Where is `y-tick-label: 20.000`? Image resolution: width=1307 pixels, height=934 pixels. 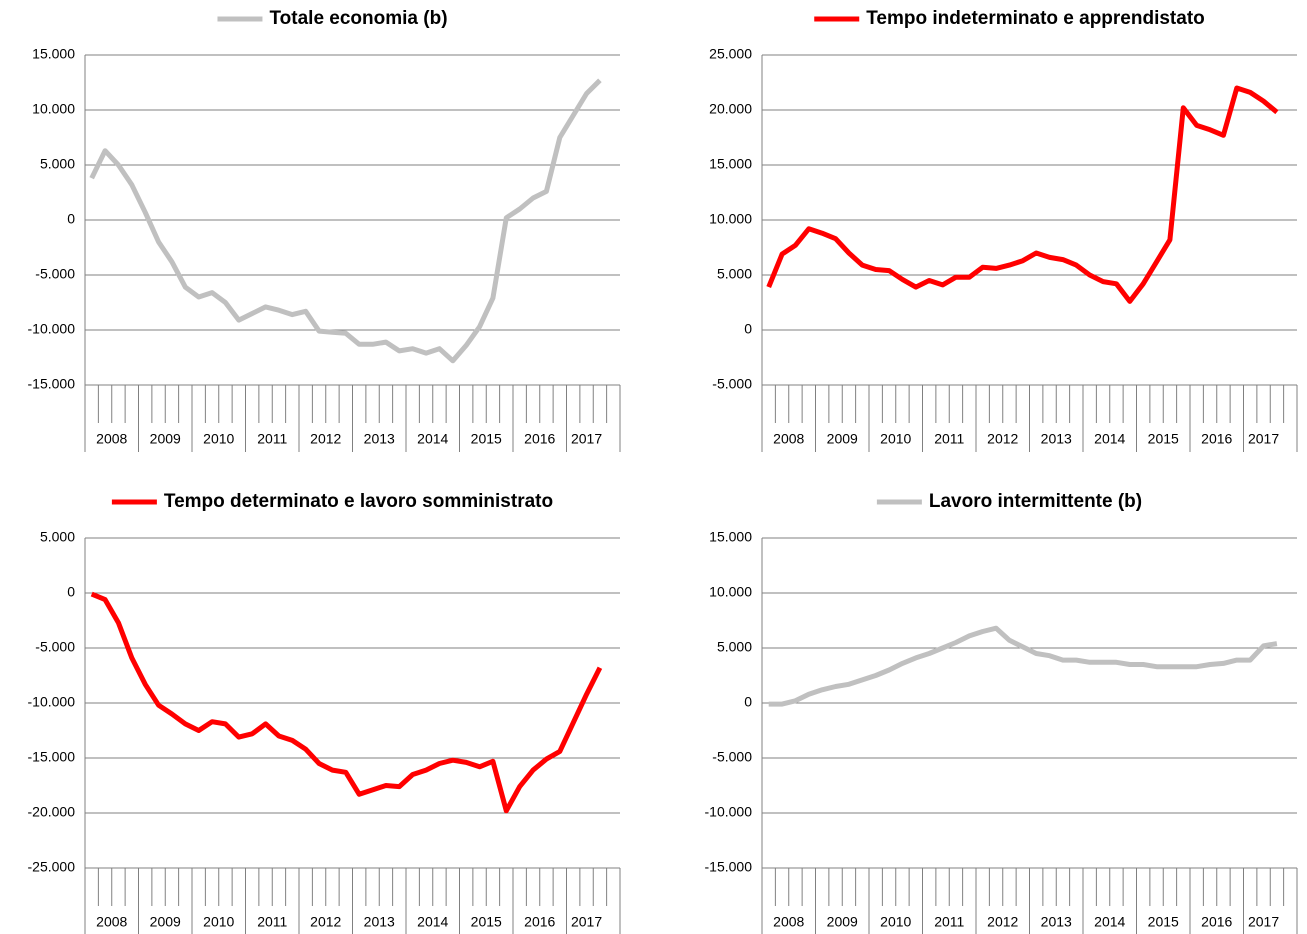 y-tick-label: 20.000 is located at coordinates (730, 109).